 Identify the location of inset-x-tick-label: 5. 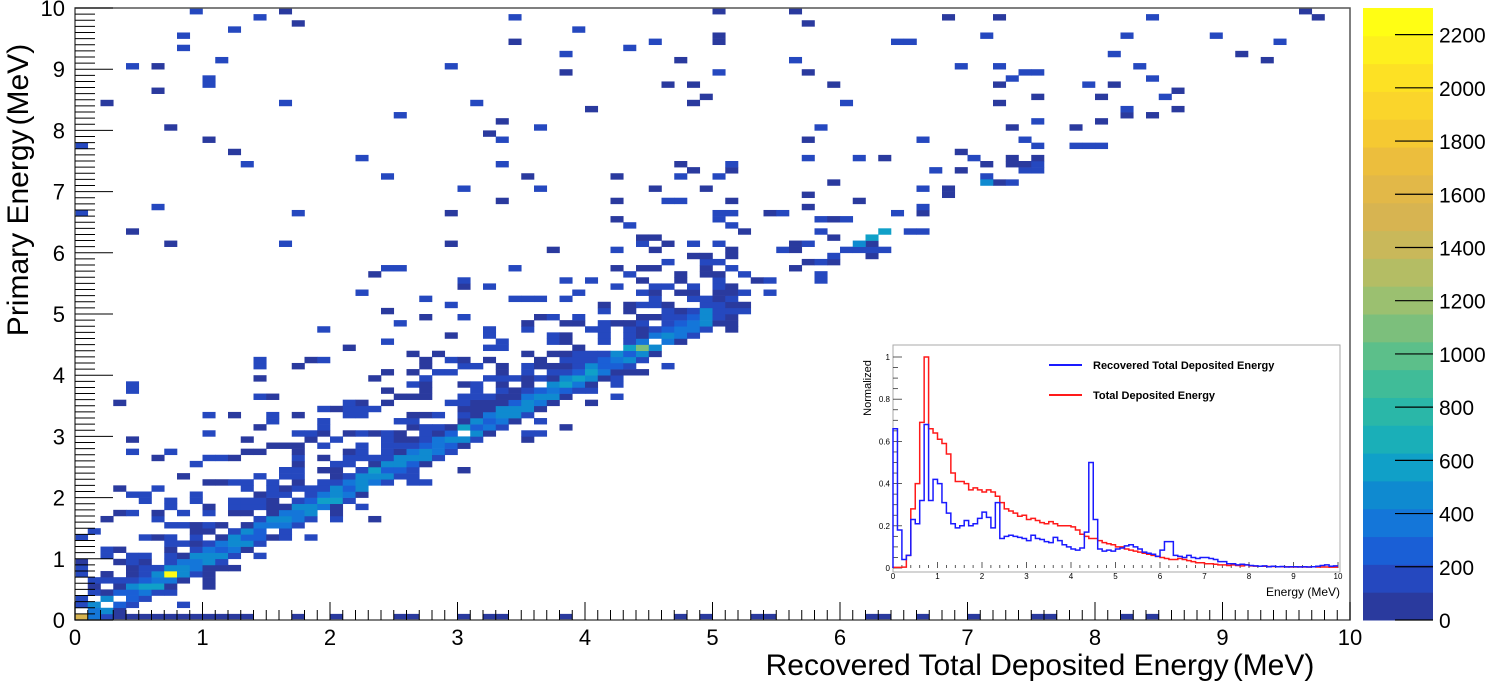
(1115, 576).